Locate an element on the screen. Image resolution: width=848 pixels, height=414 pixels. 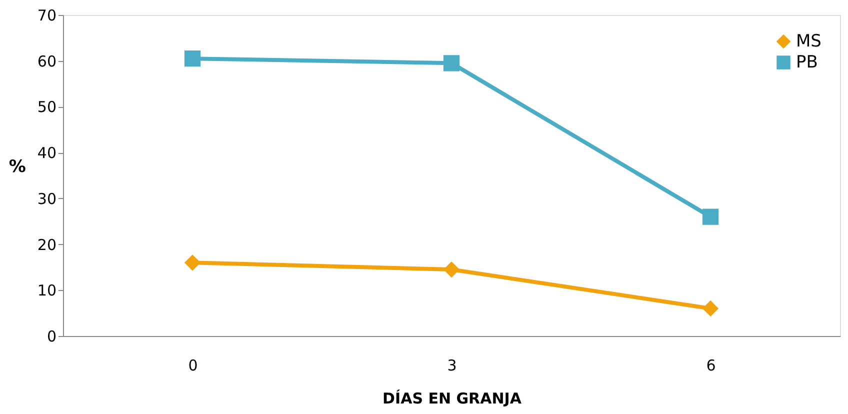
y-tick-label: 50 is located at coordinates (46, 107).